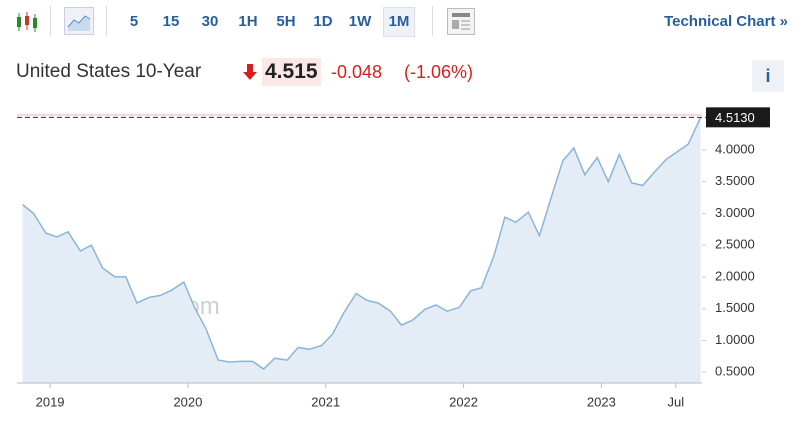 Image resolution: width=804 pixels, height=434 pixels. I want to click on y-tick-label: 3.5000, so click(735, 180).